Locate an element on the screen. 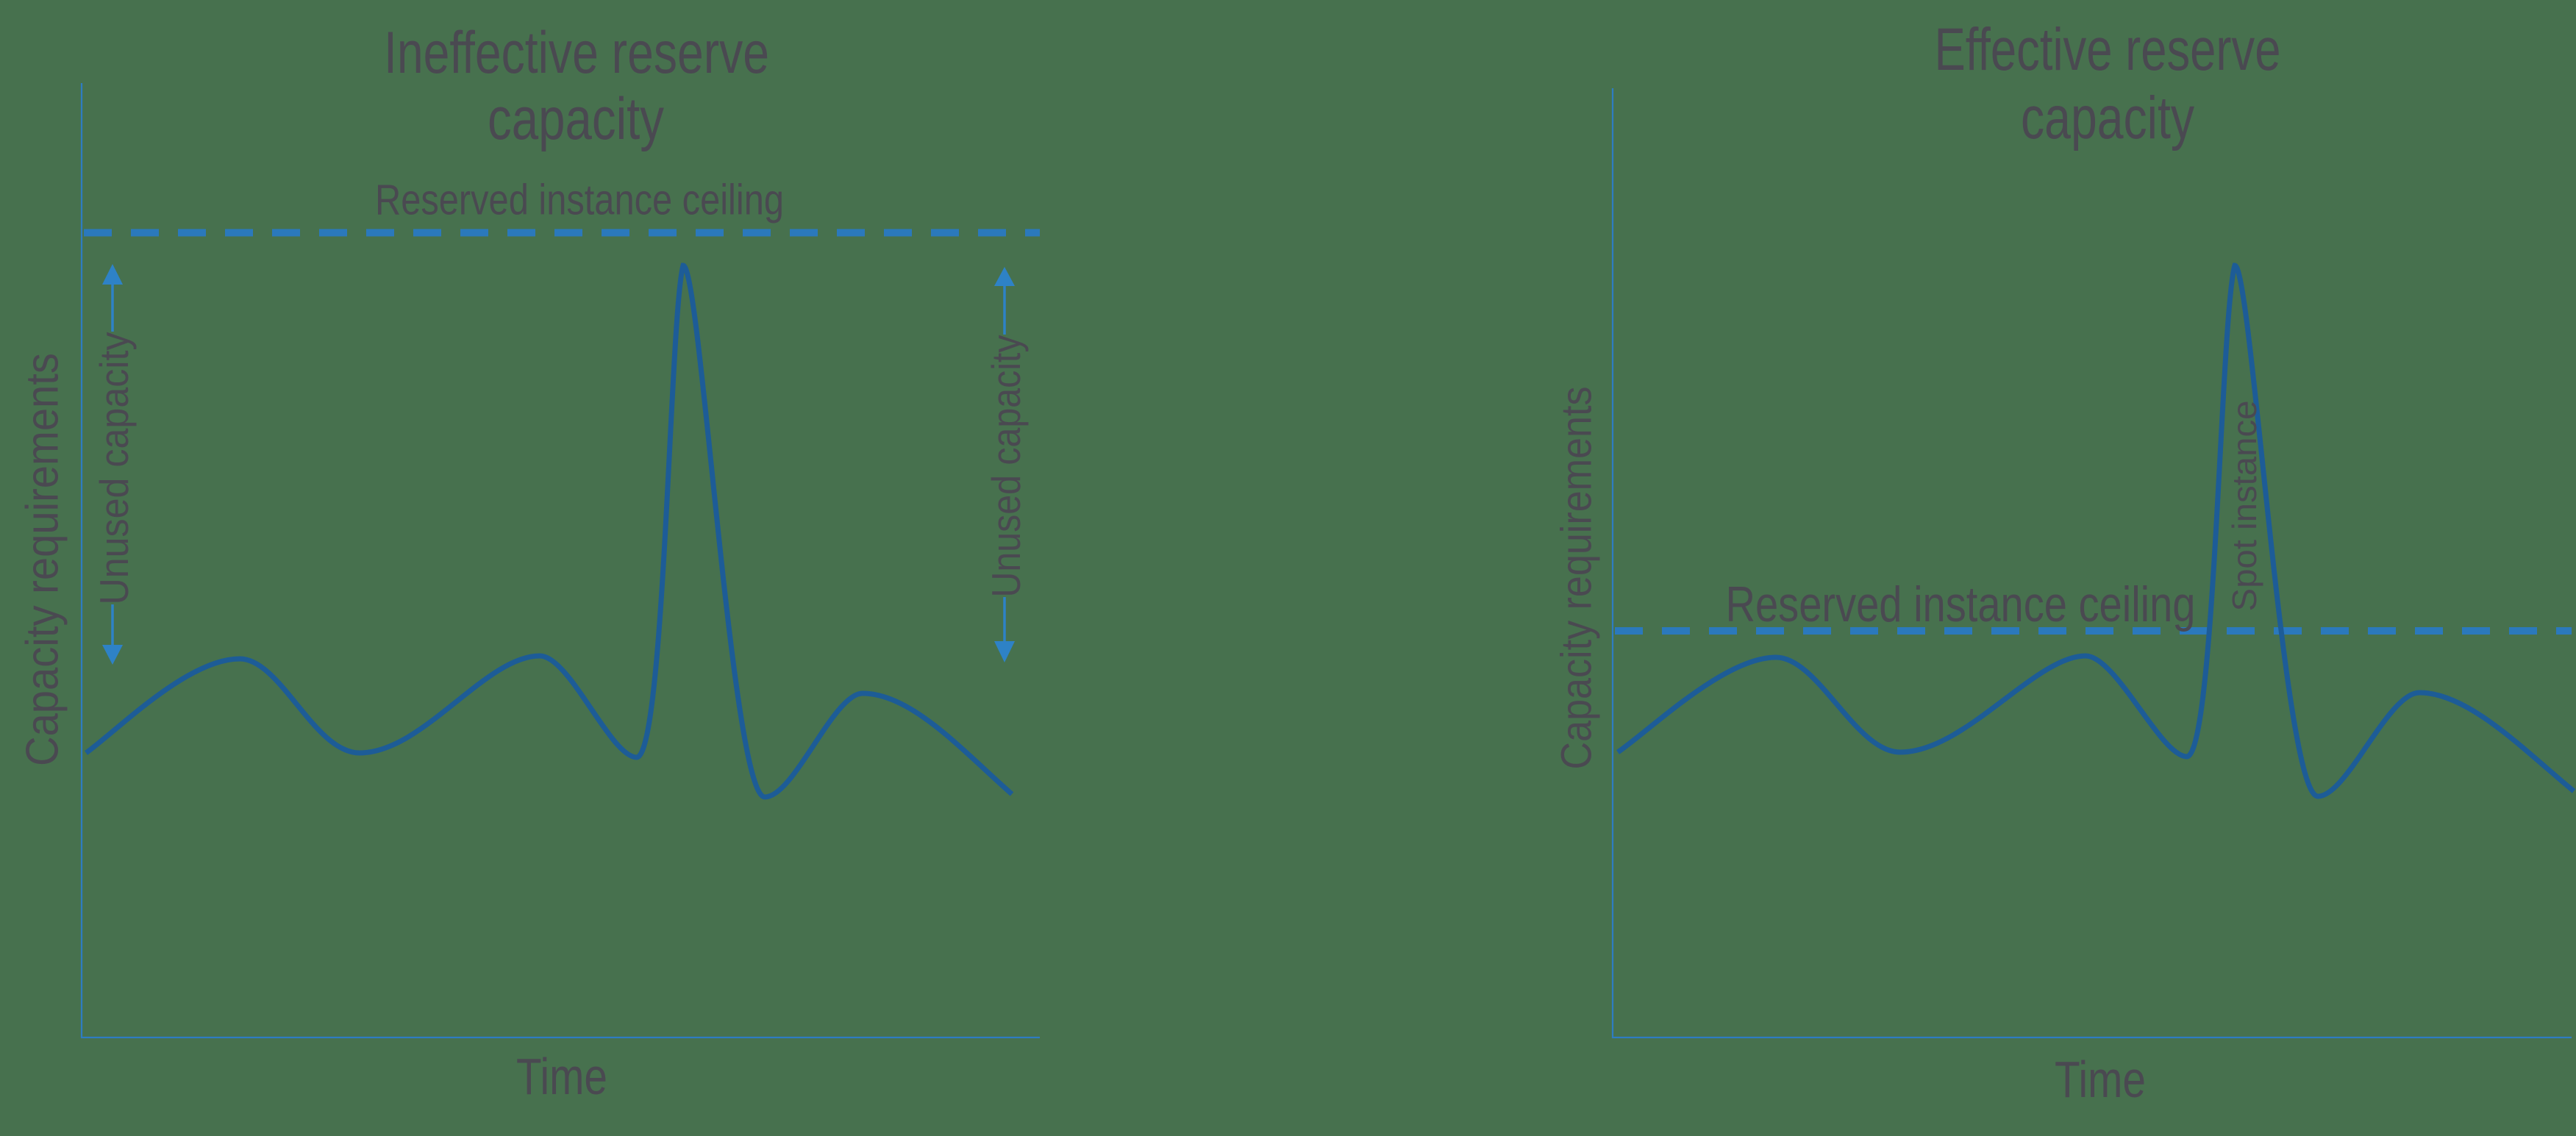 This screenshot has width=2576, height=1136. svg-text: Spot instance is located at coordinates (2244, 507).